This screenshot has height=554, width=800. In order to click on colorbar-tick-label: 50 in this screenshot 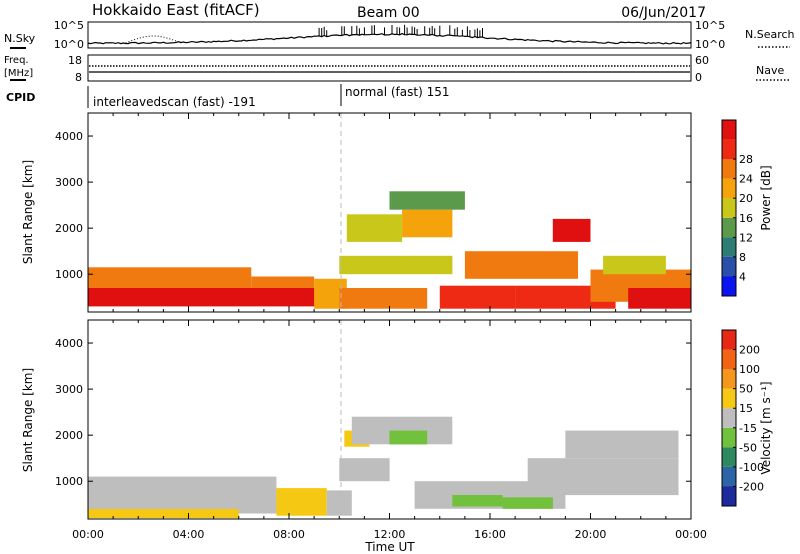, I will do `click(746, 389)`.